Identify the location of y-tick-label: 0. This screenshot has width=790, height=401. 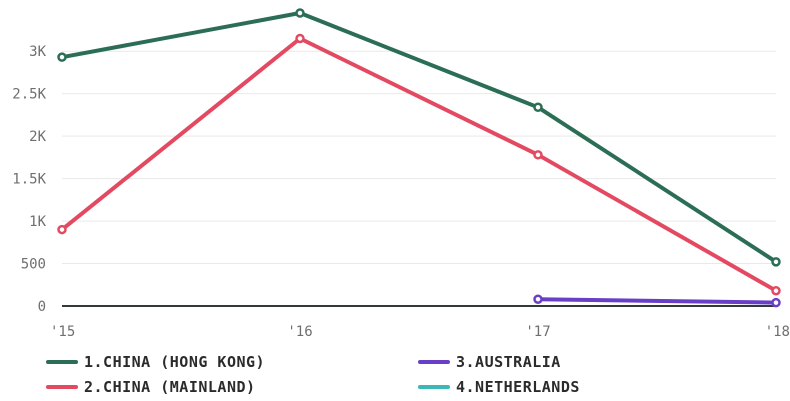
(42, 307).